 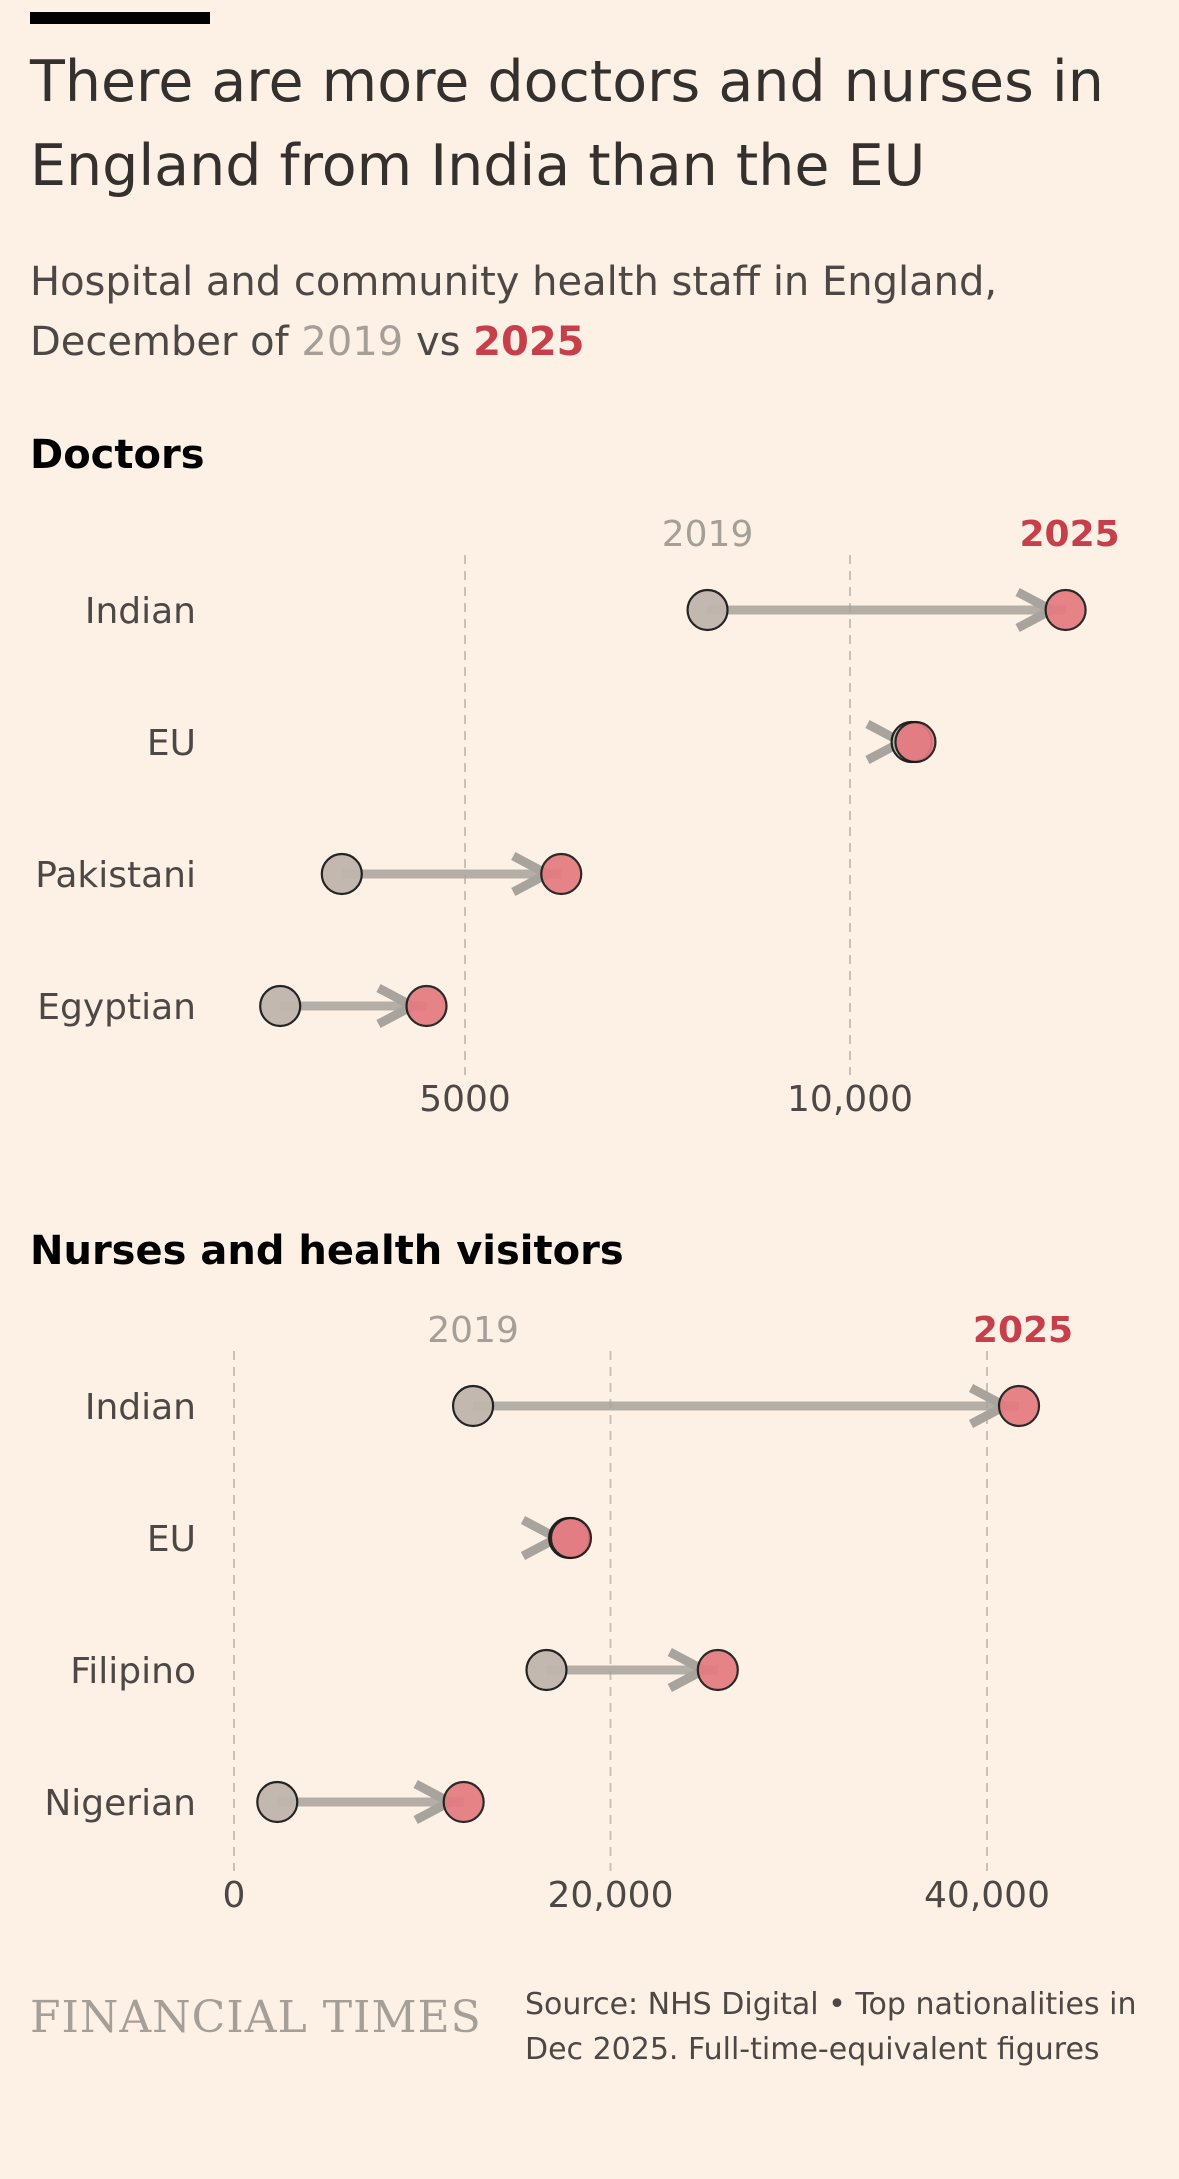 What do you see at coordinates (438, 342) in the screenshot?
I see `subtitle-vs: vs` at bounding box center [438, 342].